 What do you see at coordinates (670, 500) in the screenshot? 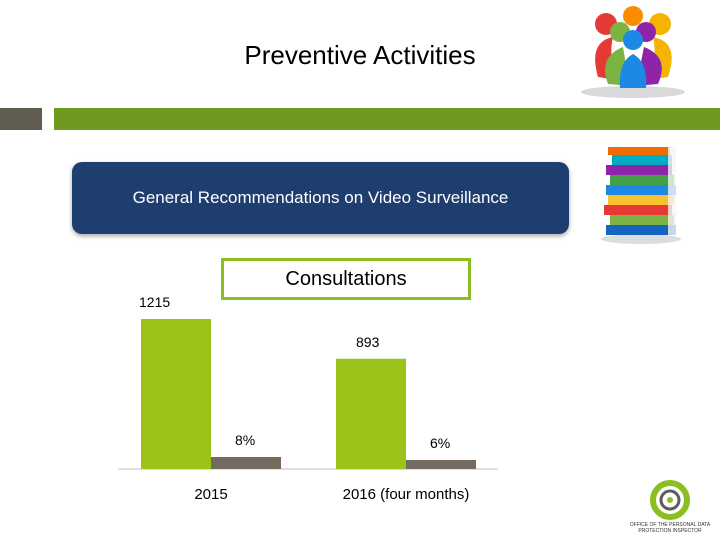
I see `org-emblem-icon` at bounding box center [670, 500].